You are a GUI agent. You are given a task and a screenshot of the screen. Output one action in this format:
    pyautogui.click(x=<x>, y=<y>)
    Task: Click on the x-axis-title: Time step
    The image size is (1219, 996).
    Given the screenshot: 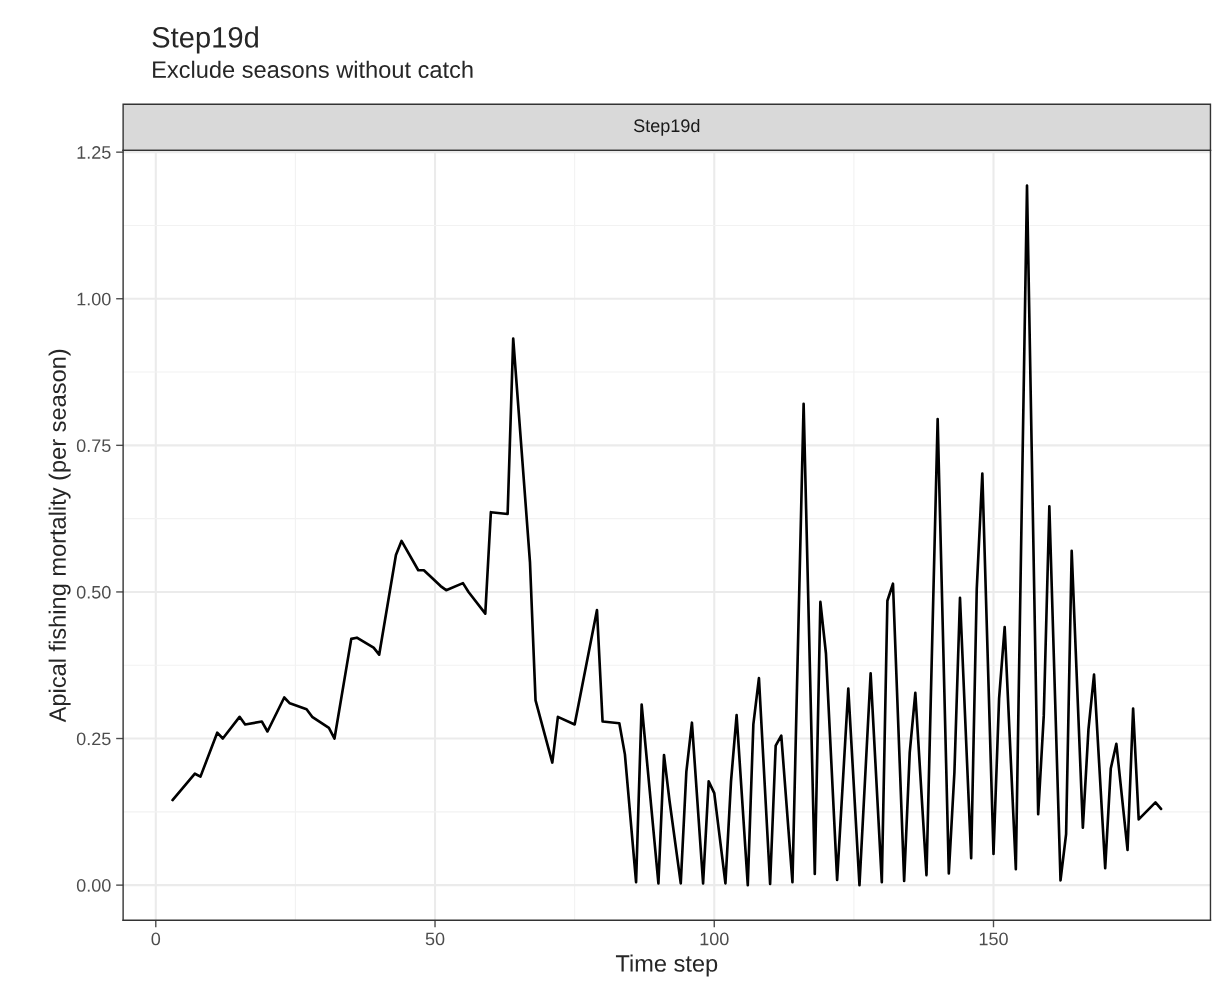 What is the action you would take?
    pyautogui.click(x=666, y=965)
    